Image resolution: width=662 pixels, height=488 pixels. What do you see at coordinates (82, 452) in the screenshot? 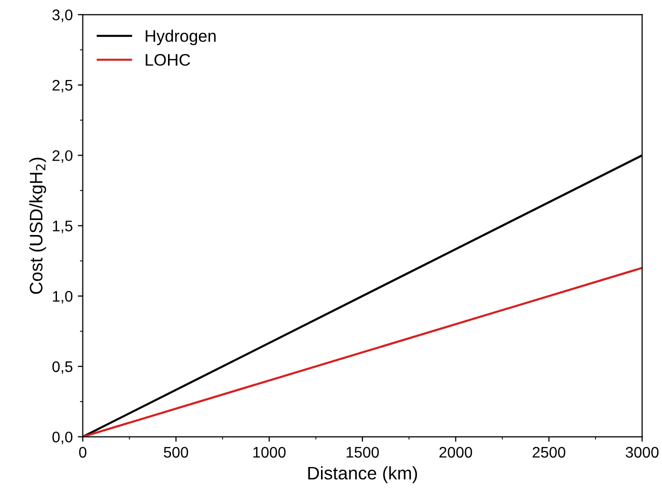
I see `x-tick-label: 0` at bounding box center [82, 452].